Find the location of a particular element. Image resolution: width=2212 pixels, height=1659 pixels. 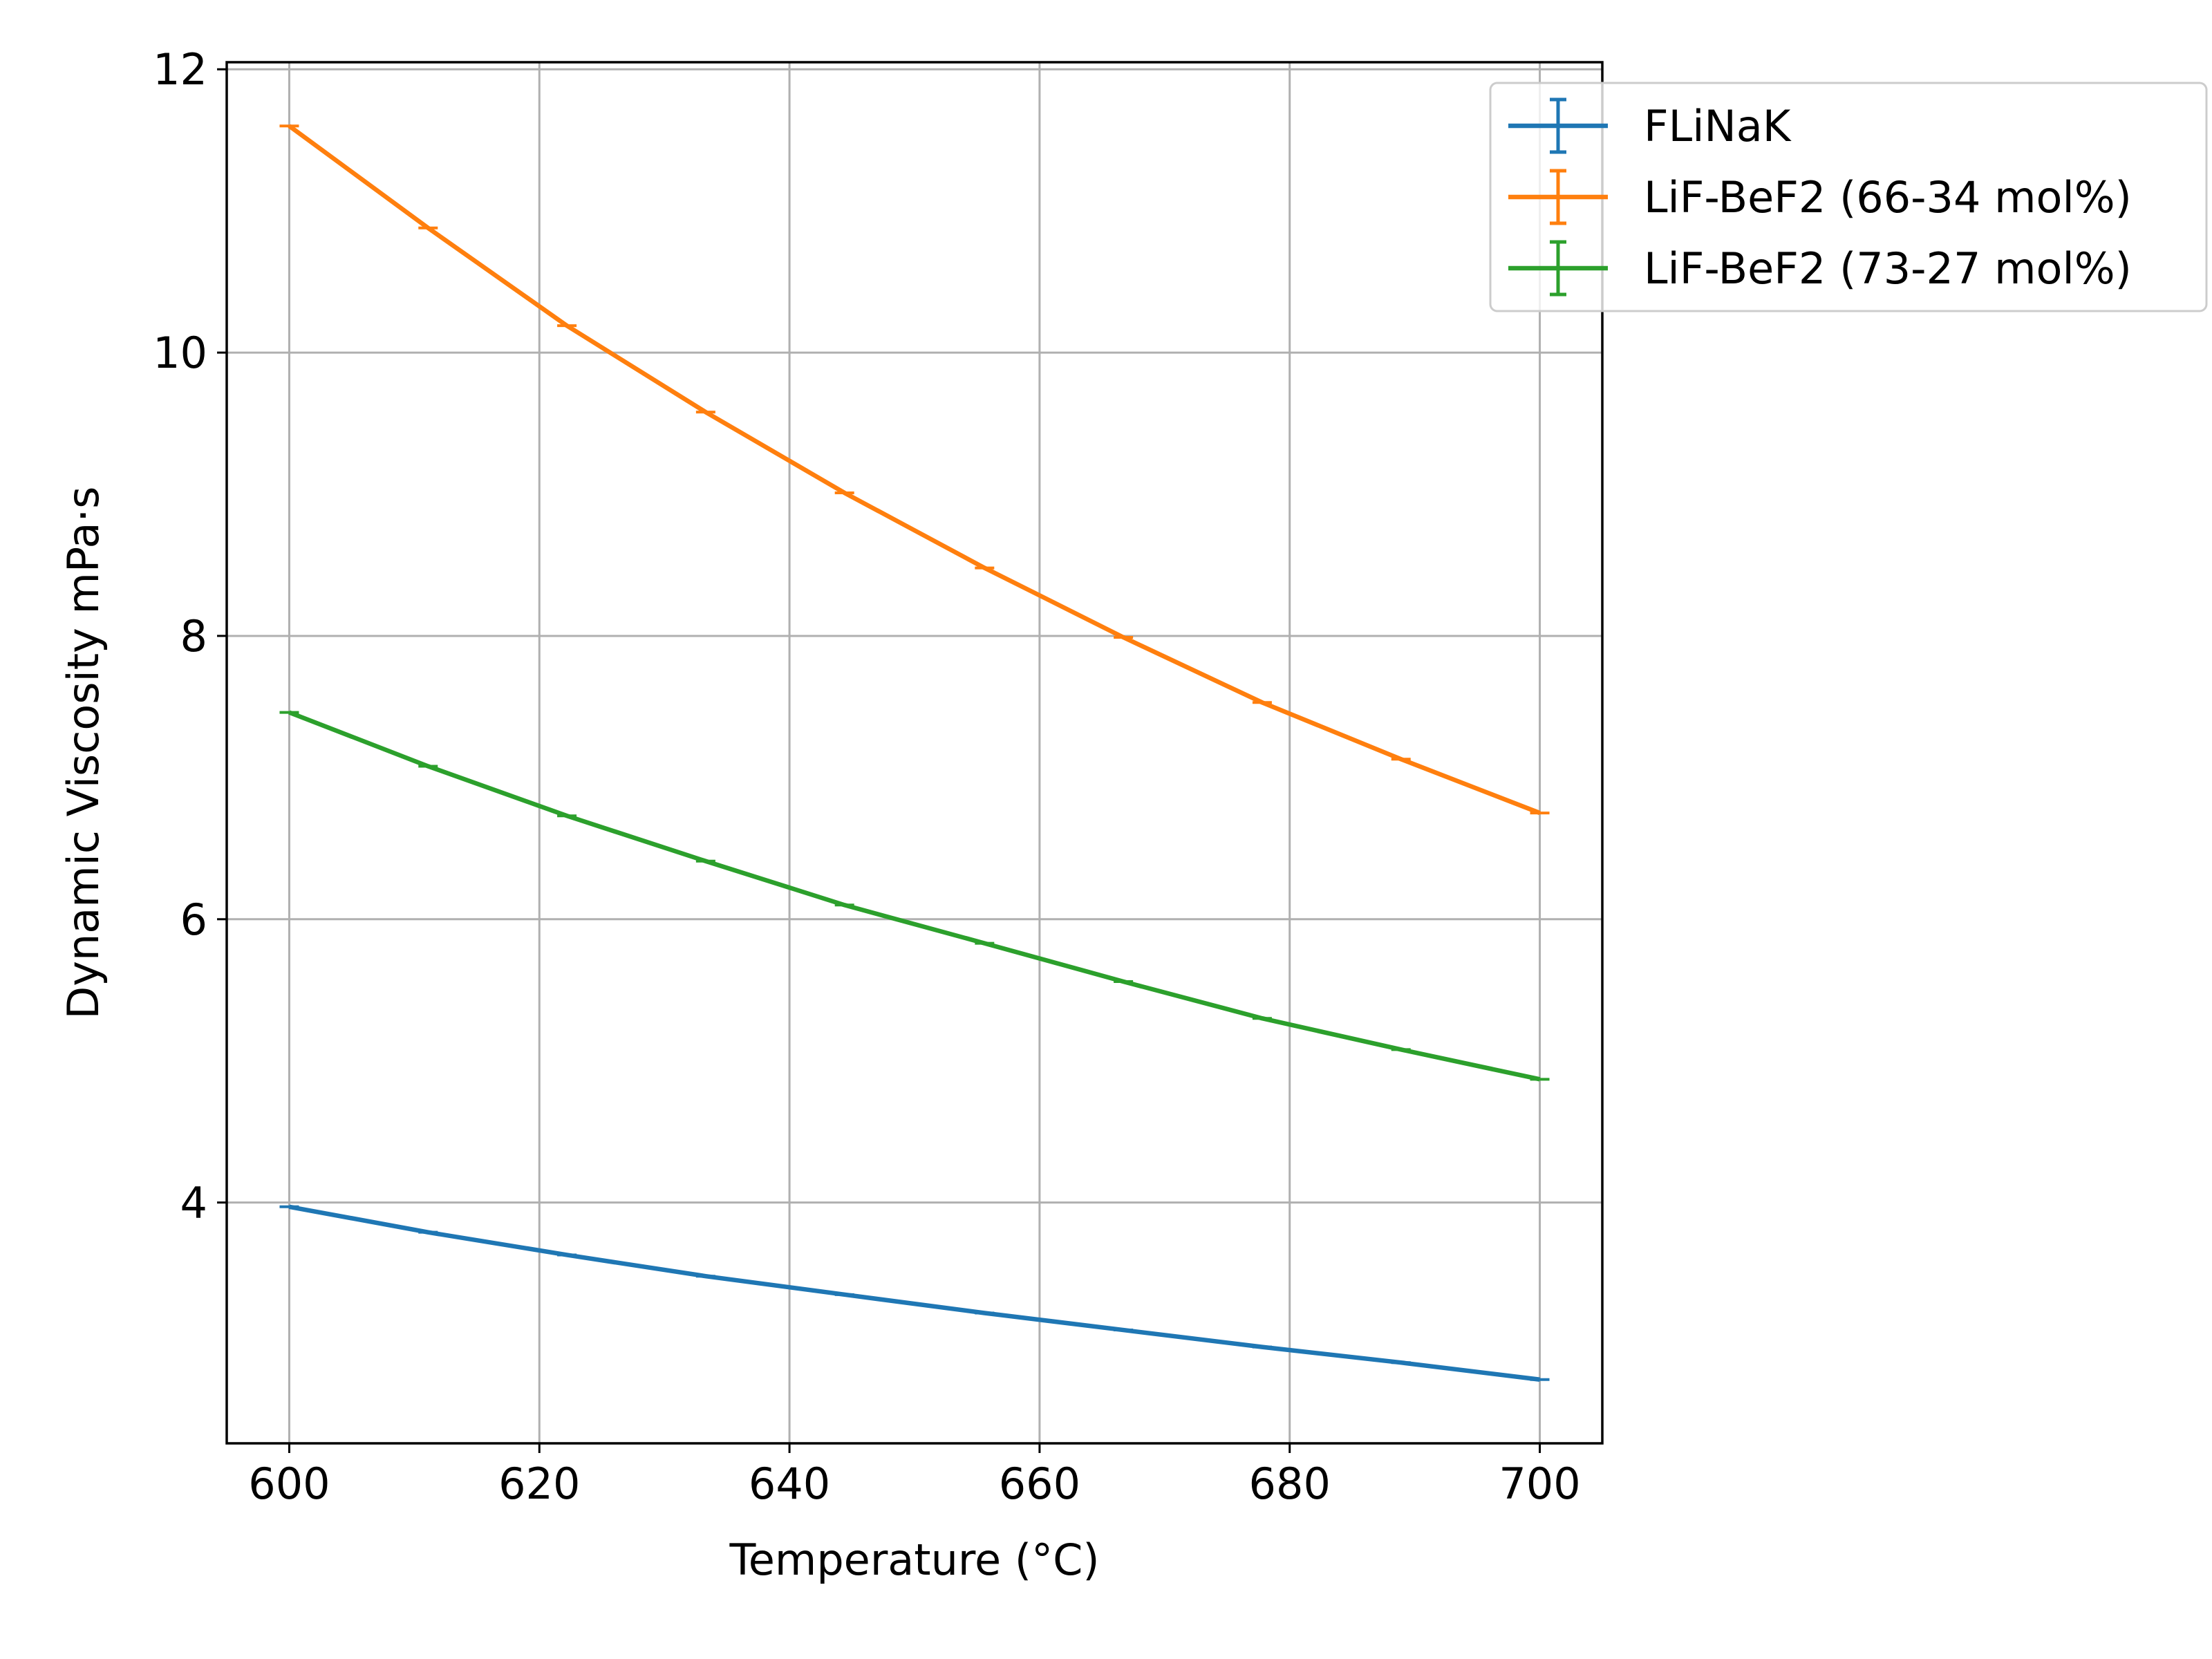

y-axis-label: Dynamic Viscosity mPa·s is located at coordinates (83, 753).